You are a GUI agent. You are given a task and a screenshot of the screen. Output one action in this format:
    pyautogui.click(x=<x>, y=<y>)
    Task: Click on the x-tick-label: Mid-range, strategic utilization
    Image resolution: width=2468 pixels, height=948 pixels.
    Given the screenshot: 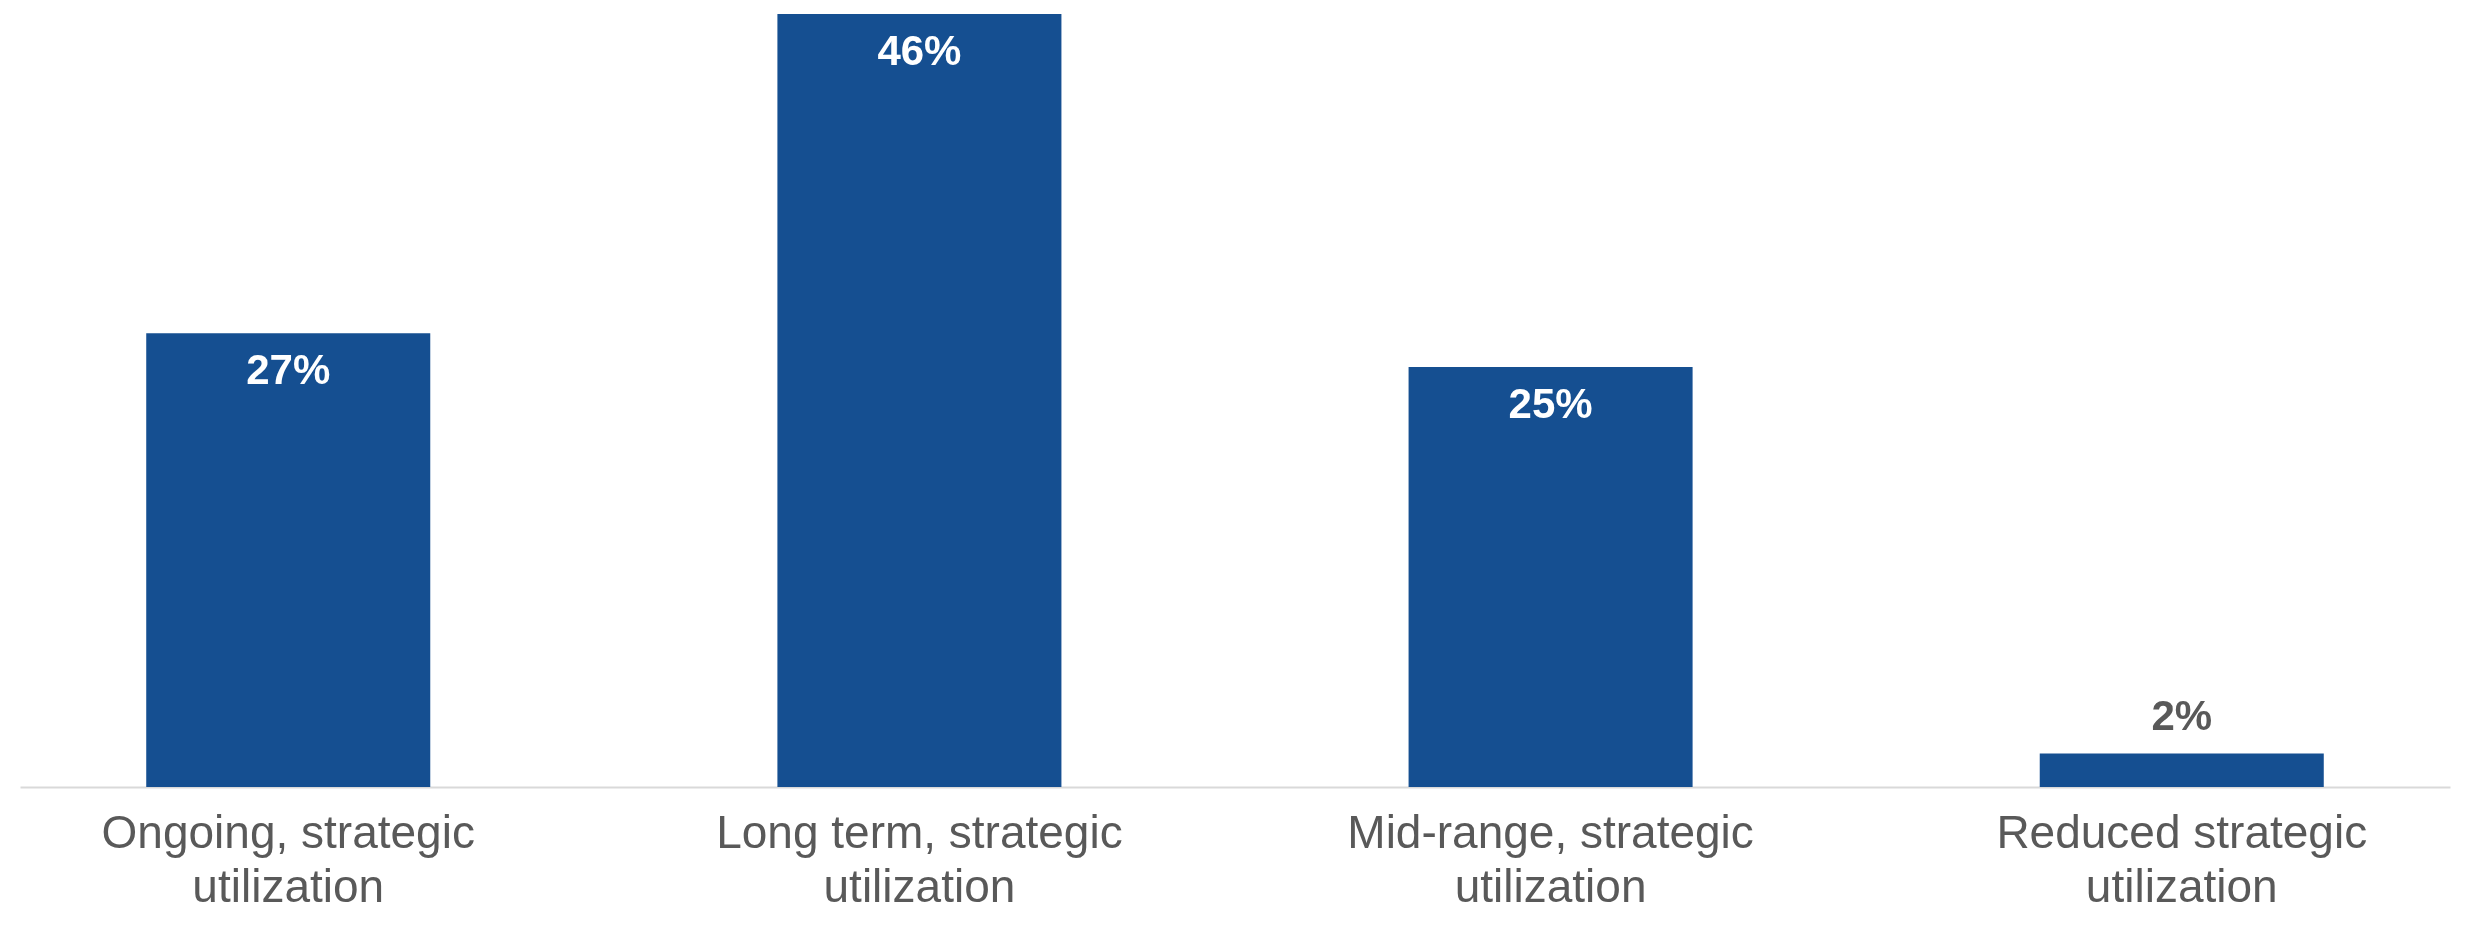 What is the action you would take?
    pyautogui.click(x=1550, y=858)
    